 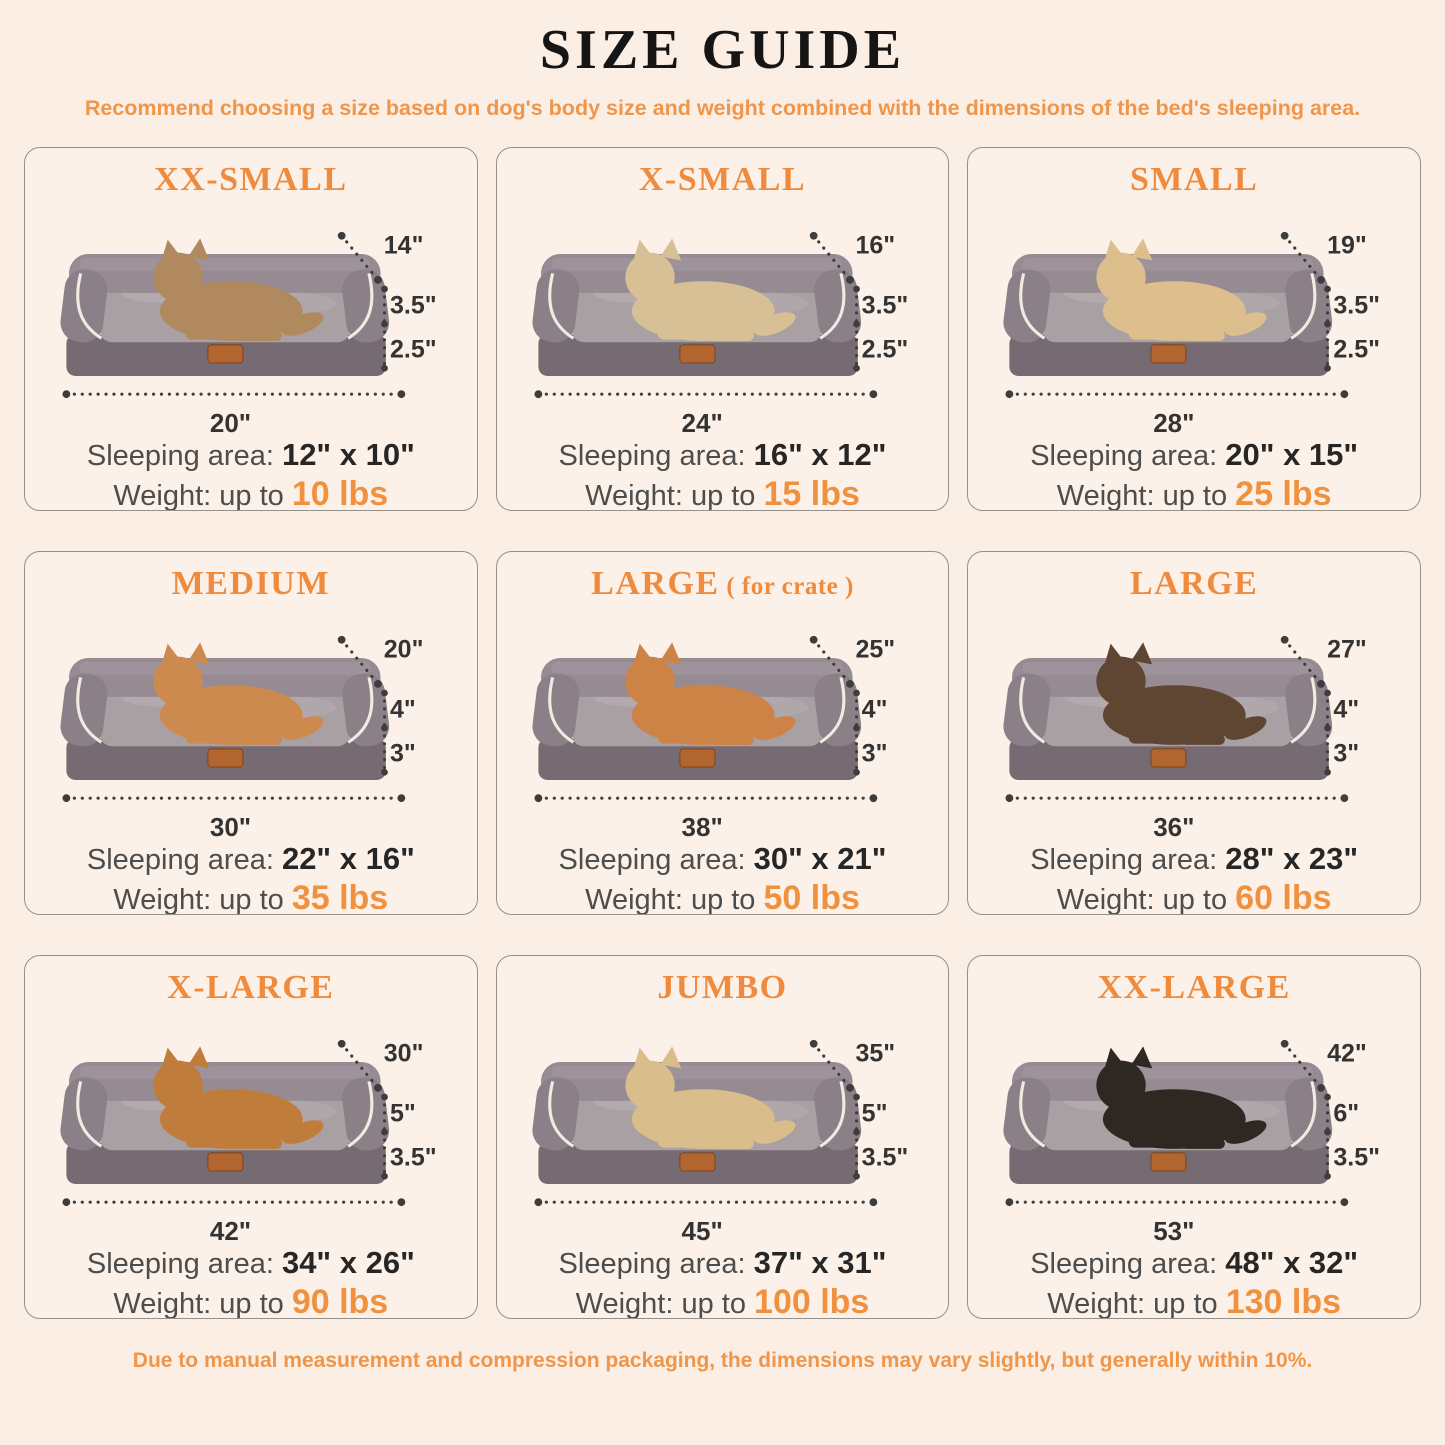 I want to click on sleeping-area-line: Sleeping area: 22" x 16", so click(x=250, y=858).